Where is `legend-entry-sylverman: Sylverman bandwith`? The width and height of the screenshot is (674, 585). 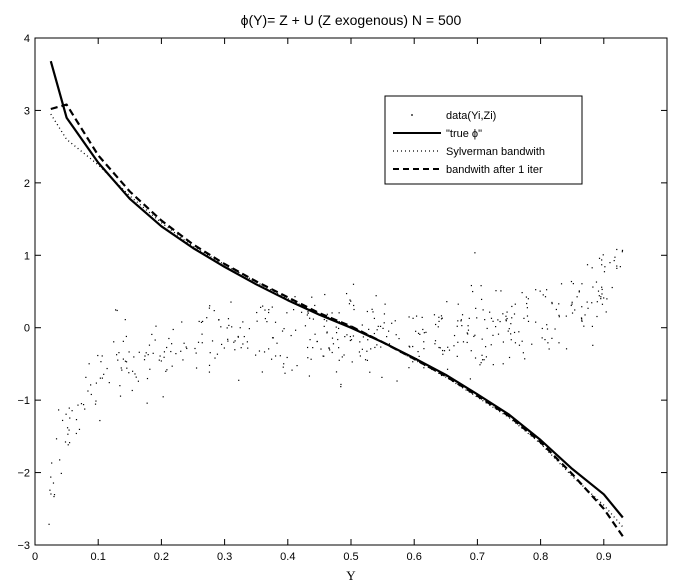
legend-entry-sylverman: Sylverman bandwith is located at coordinates (469, 152).